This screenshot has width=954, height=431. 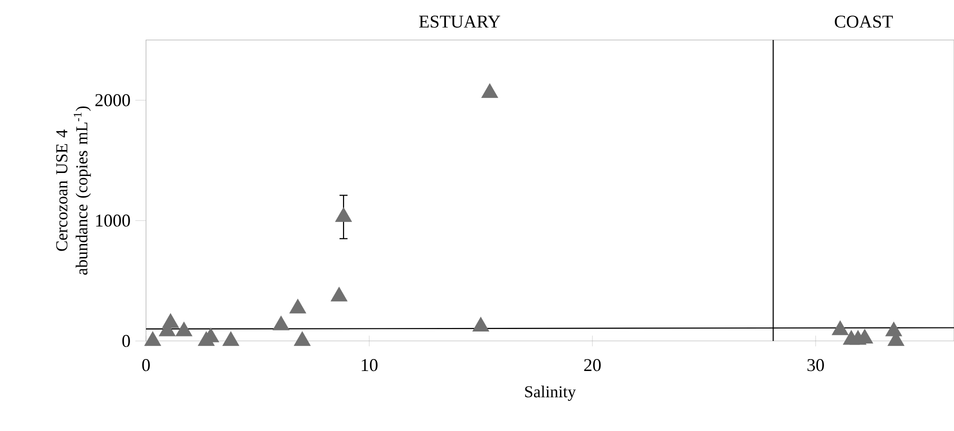 What do you see at coordinates (815, 365) in the screenshot?
I see `x-tick-label: 30` at bounding box center [815, 365].